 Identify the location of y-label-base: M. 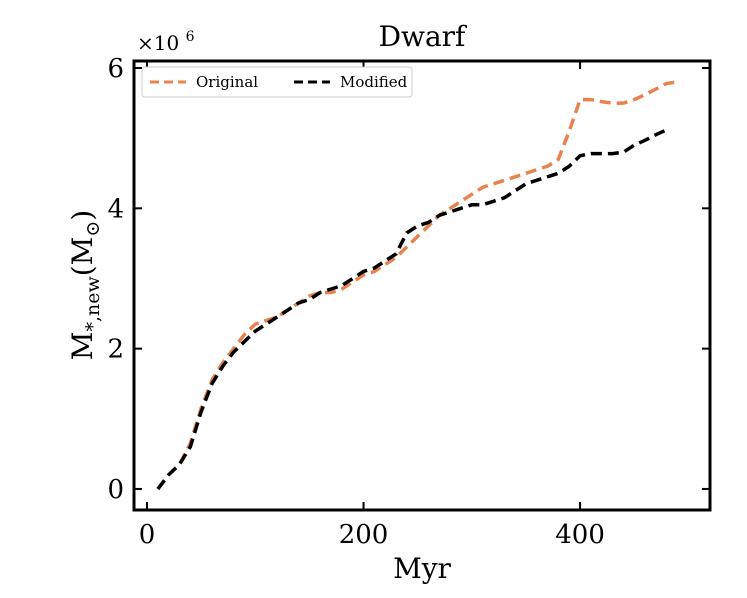
(82, 346).